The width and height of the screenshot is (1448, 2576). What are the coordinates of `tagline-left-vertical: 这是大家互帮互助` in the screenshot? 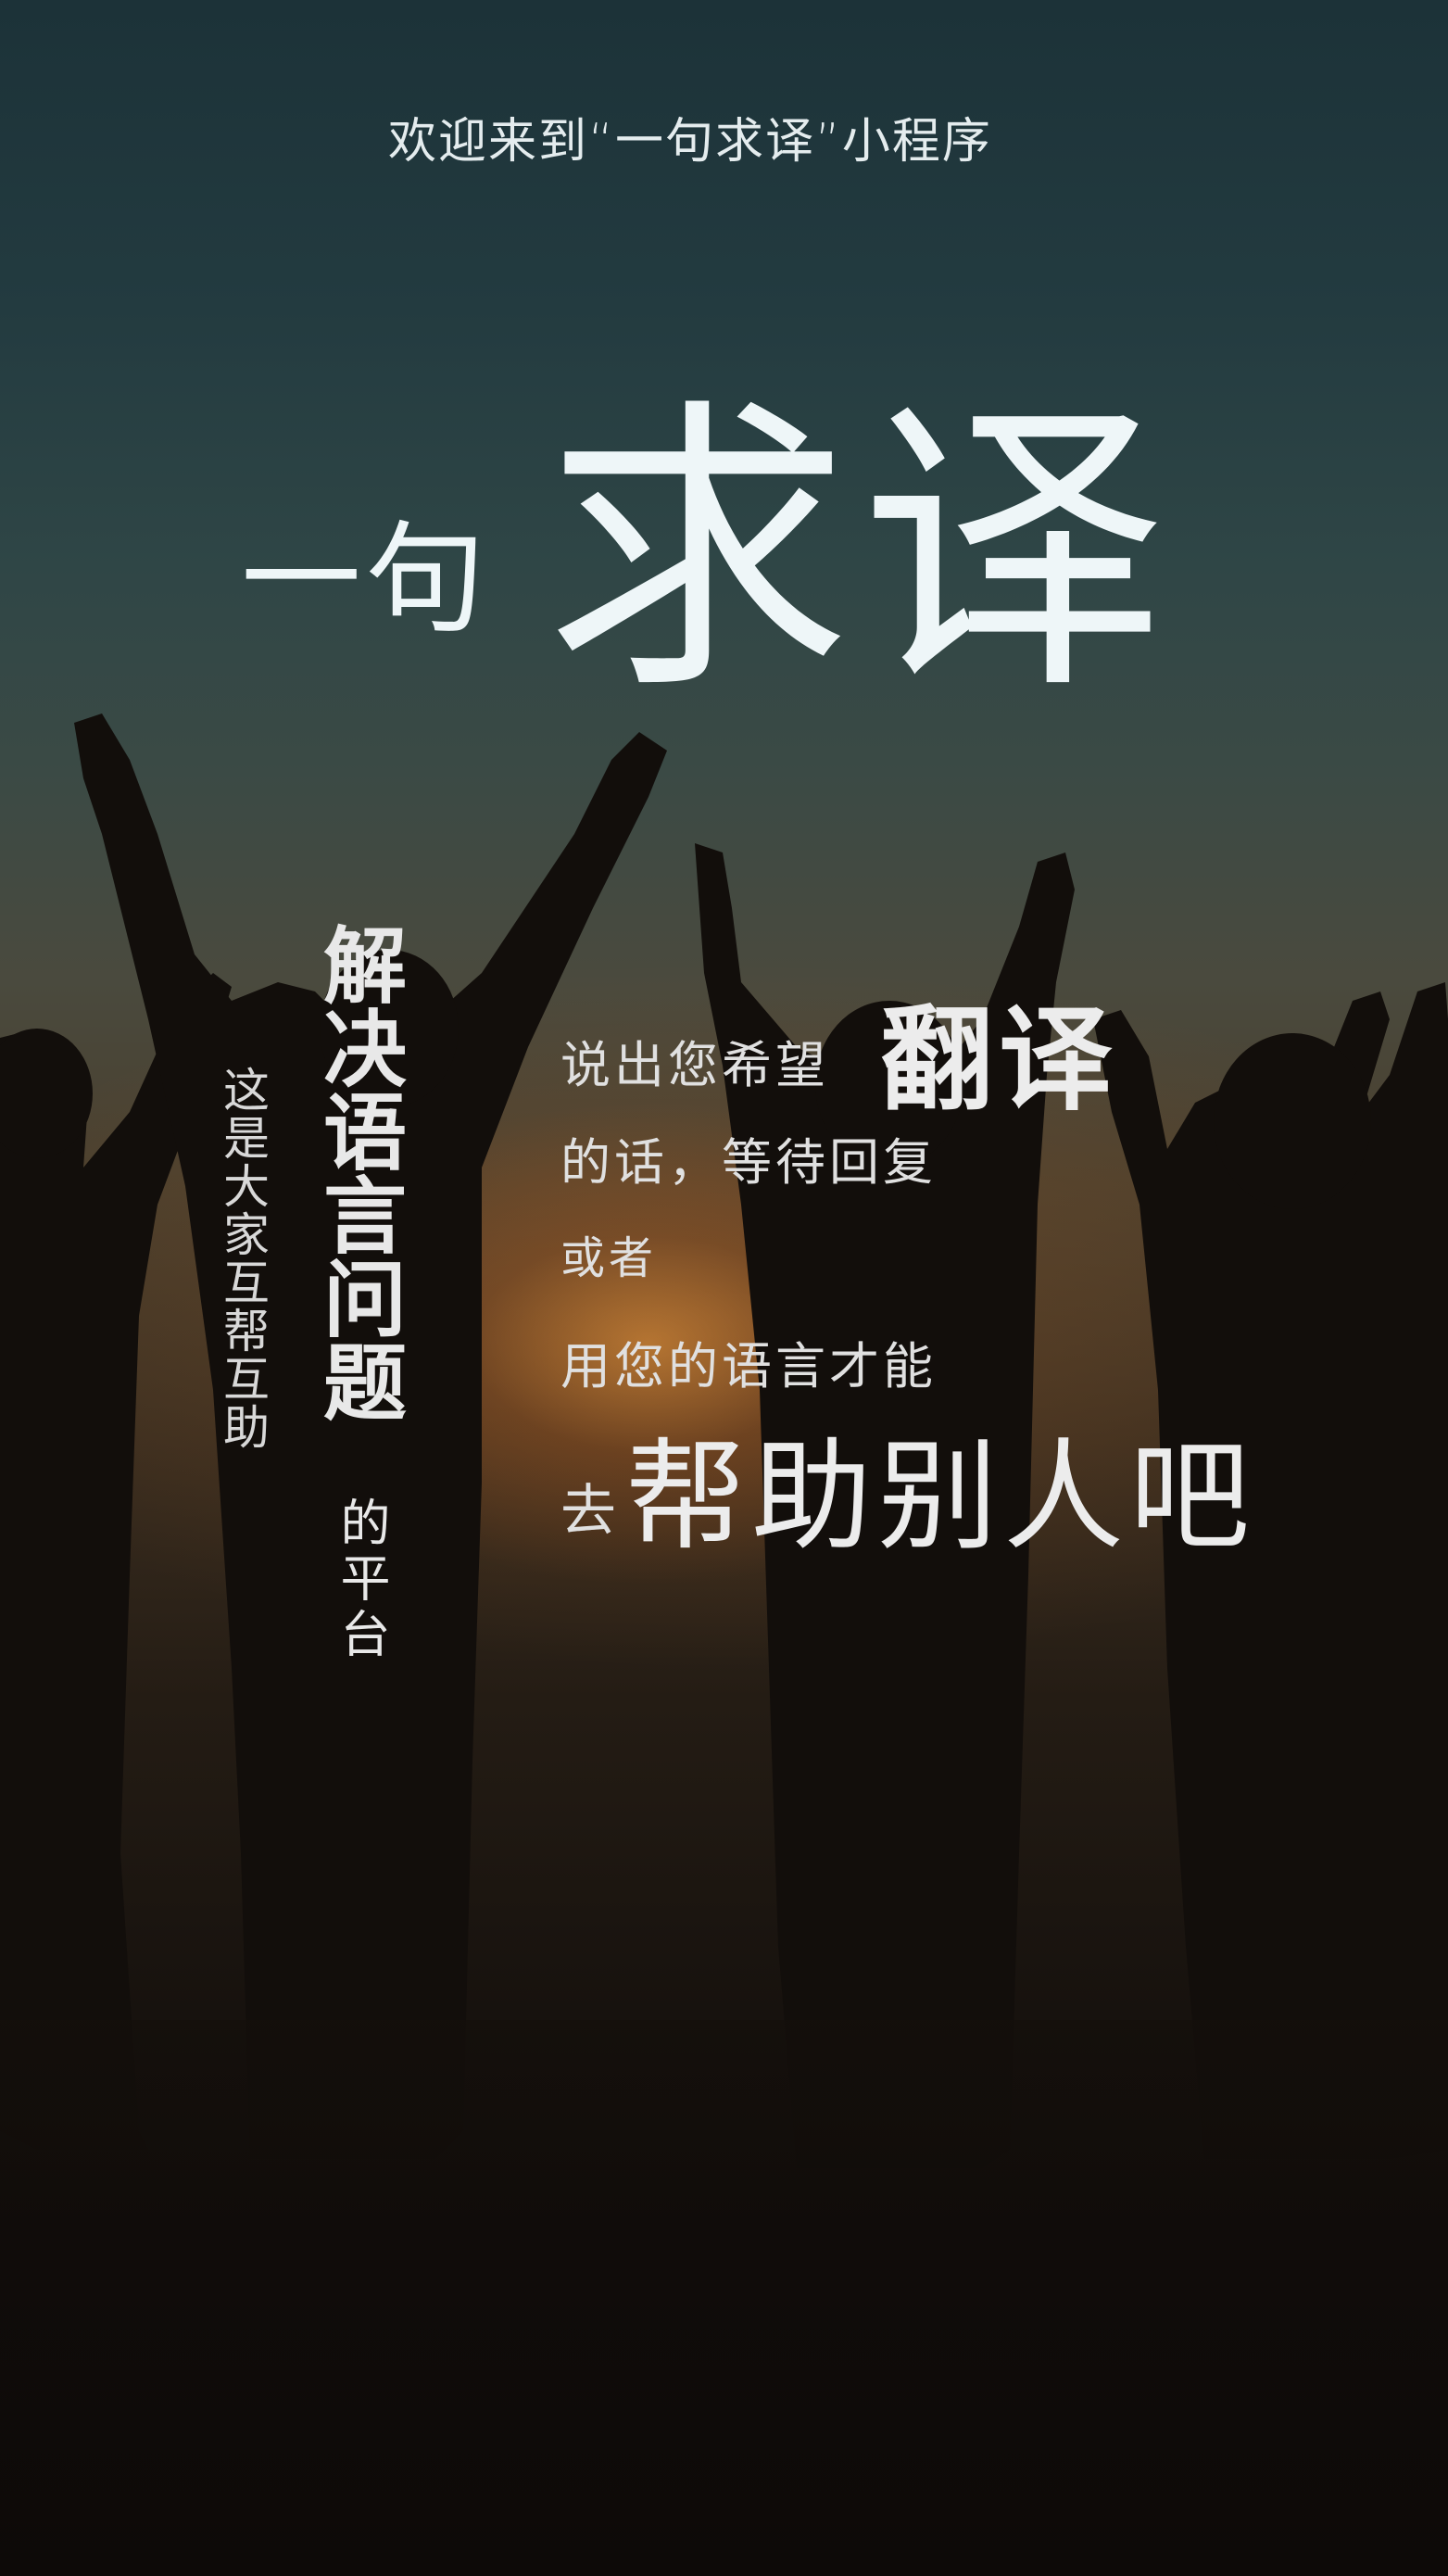 It's located at (243, 1258).